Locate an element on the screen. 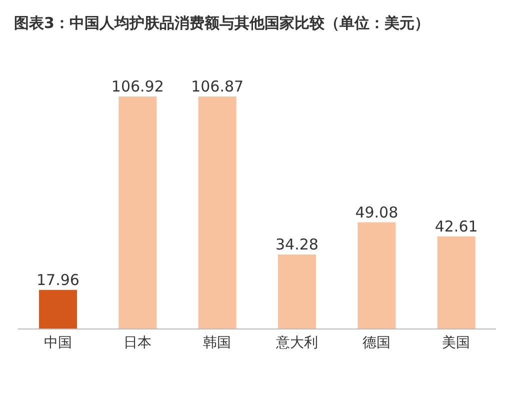 The width and height of the screenshot is (514, 420). data-label: 106.92 is located at coordinates (137, 86).